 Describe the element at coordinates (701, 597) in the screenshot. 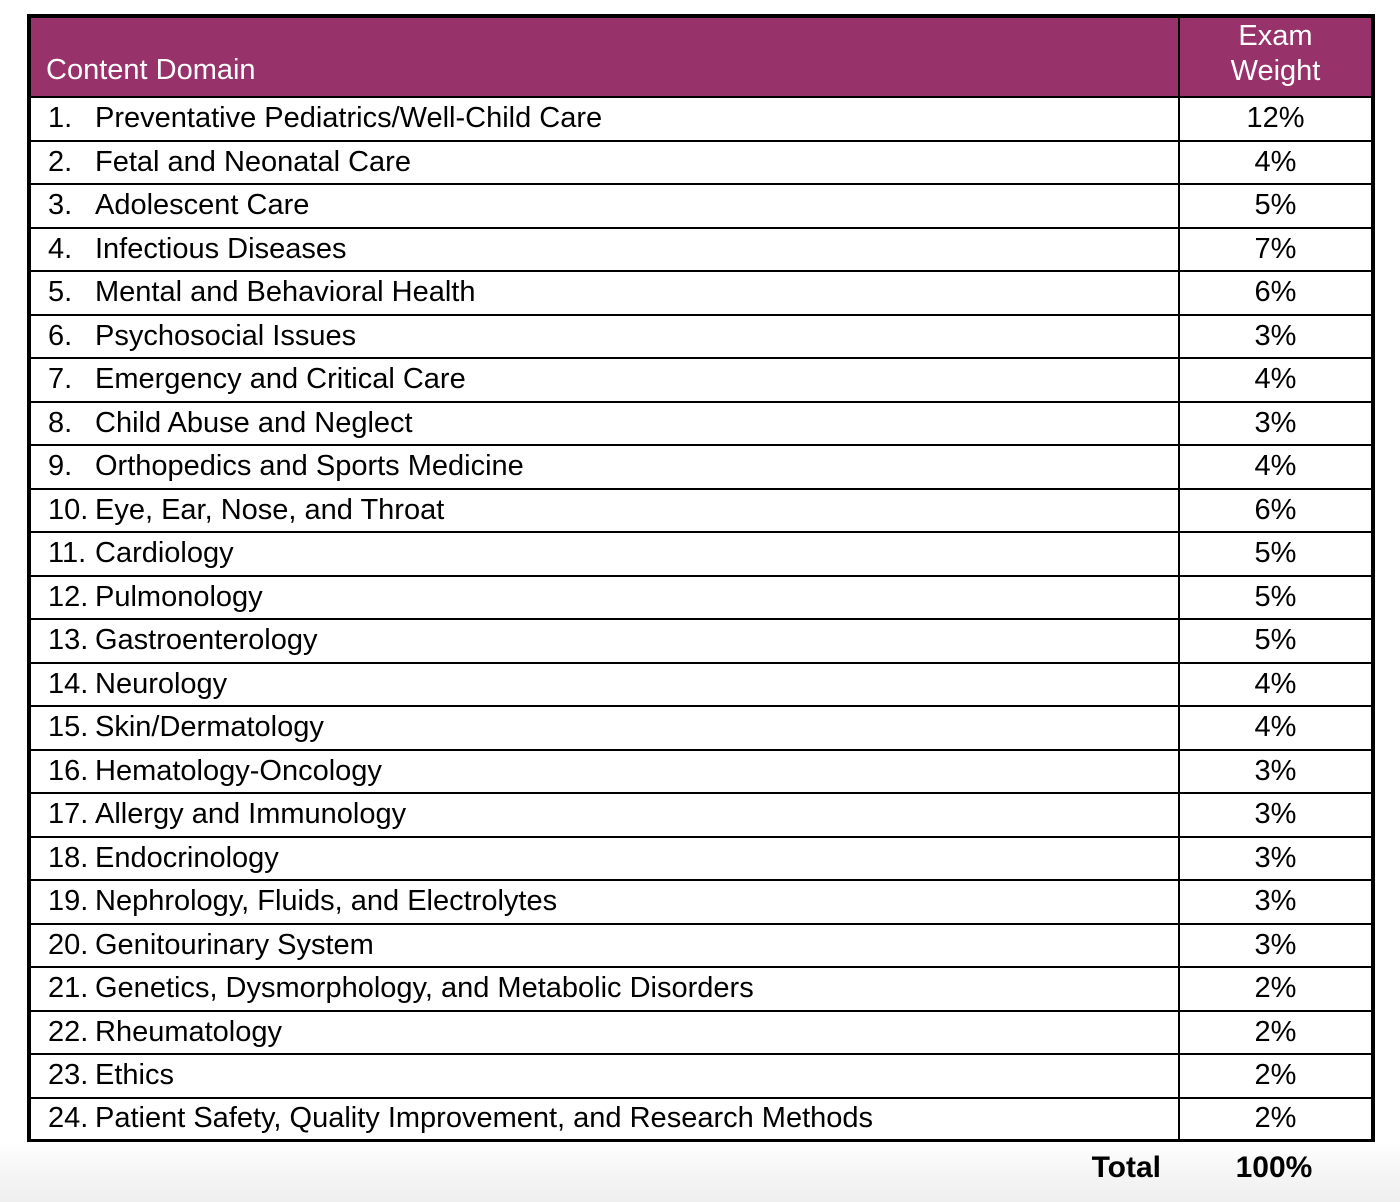

I see `table-row: 12. Pulmonology 5%` at that location.